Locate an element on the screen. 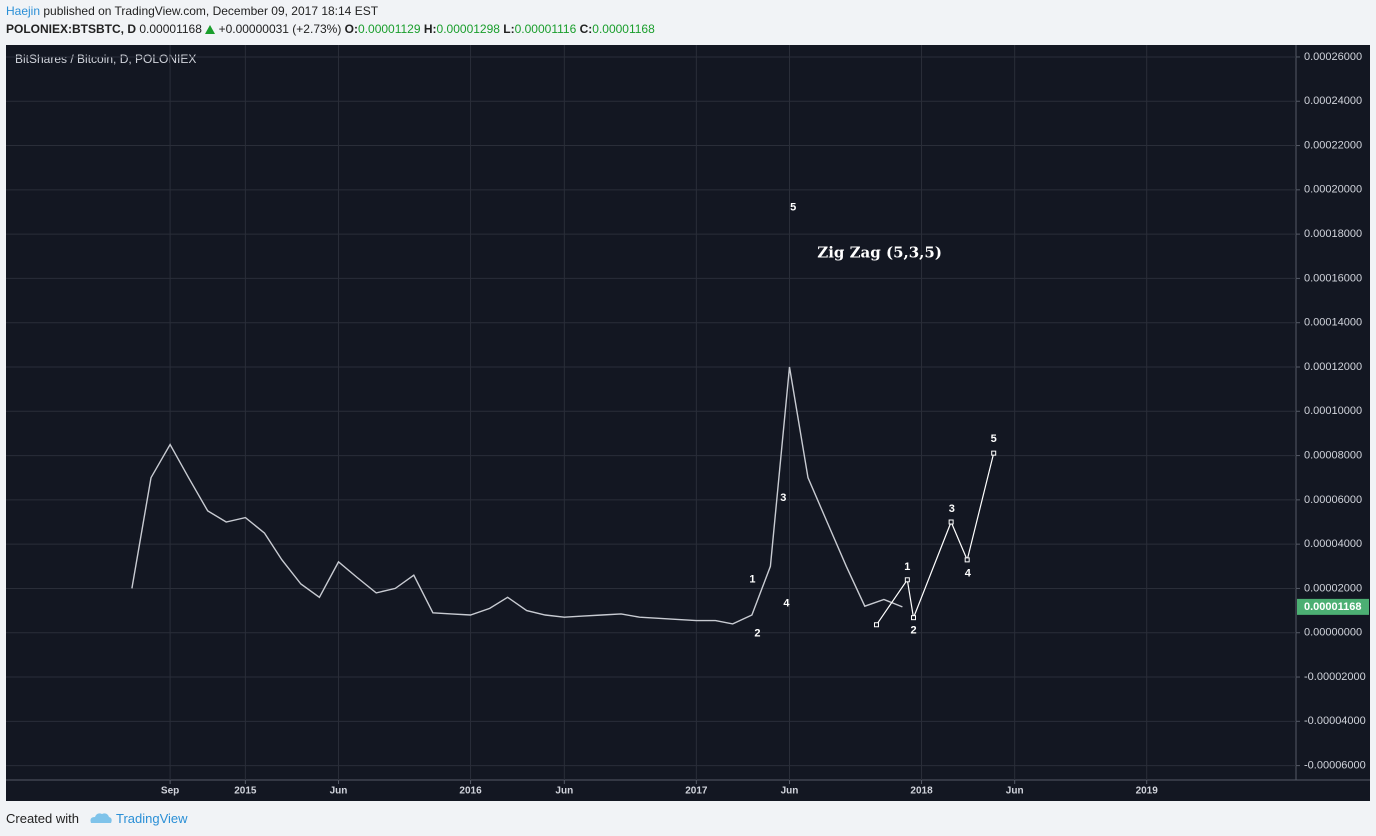 The height and width of the screenshot is (836, 1376). brand: TradingView is located at coordinates (152, 818).